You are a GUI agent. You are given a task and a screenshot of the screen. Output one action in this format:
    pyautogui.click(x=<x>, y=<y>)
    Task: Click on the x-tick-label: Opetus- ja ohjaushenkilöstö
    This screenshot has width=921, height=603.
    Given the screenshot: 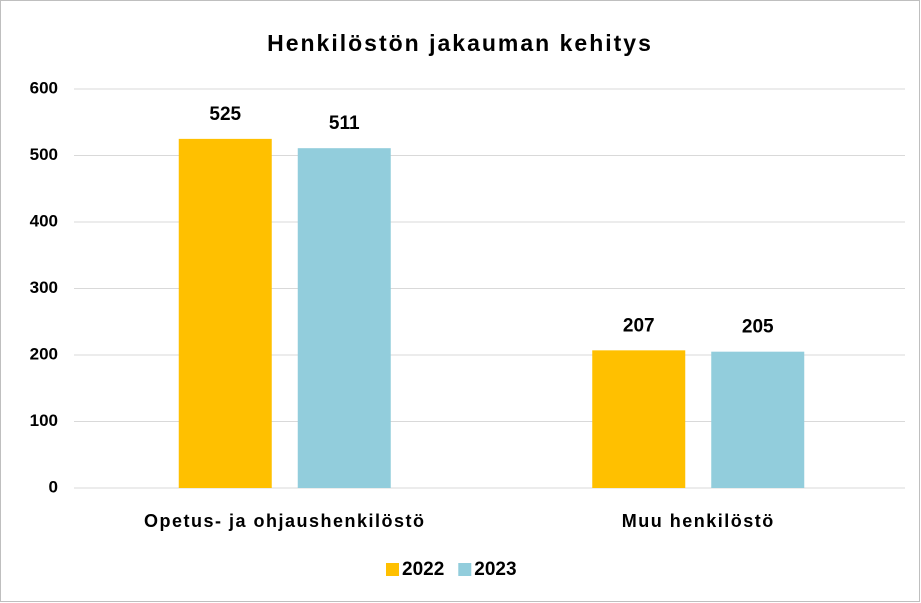 What is the action you would take?
    pyautogui.click(x=285, y=521)
    